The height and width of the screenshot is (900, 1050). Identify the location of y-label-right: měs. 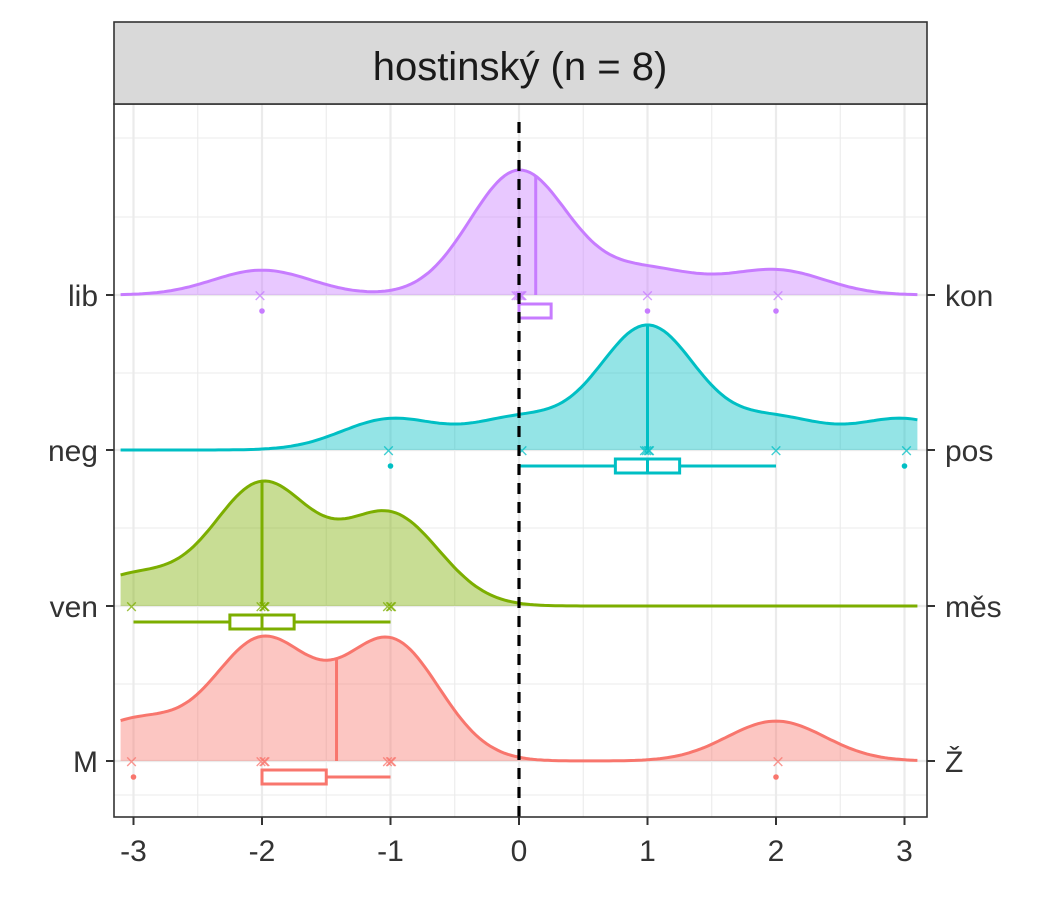
(973, 607).